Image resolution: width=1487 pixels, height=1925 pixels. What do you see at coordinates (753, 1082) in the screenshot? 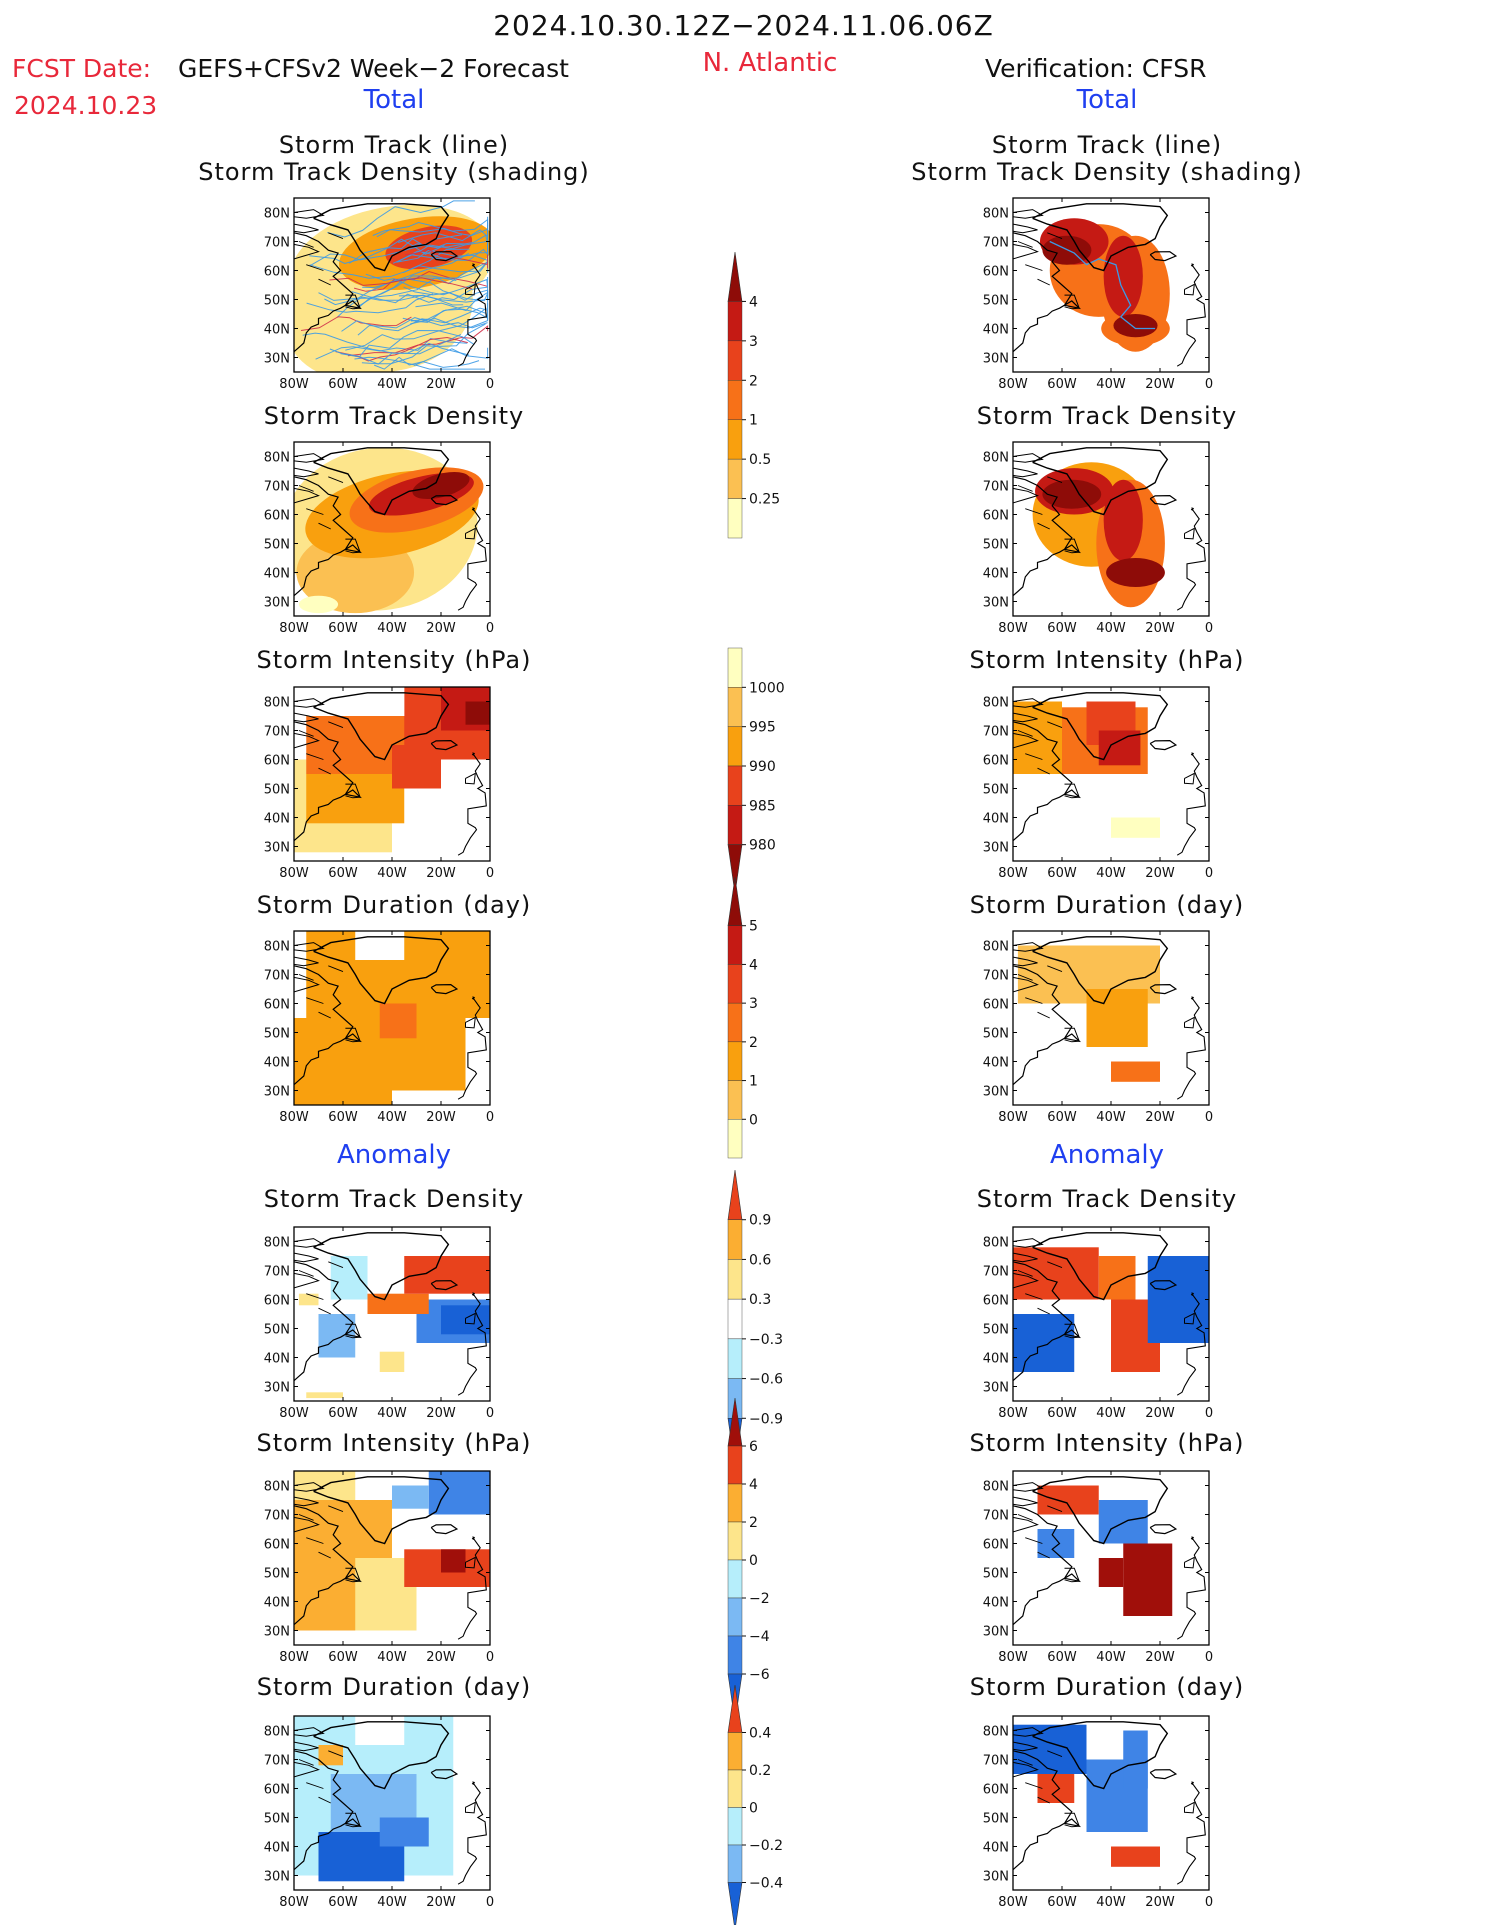
I see `colorbar-tick-label: 1` at bounding box center [753, 1082].